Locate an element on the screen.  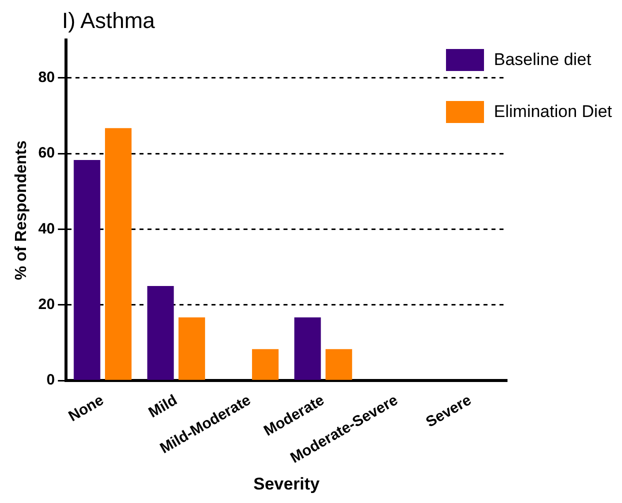
y-axis-title: % of Respondents is located at coordinates (21, 210).